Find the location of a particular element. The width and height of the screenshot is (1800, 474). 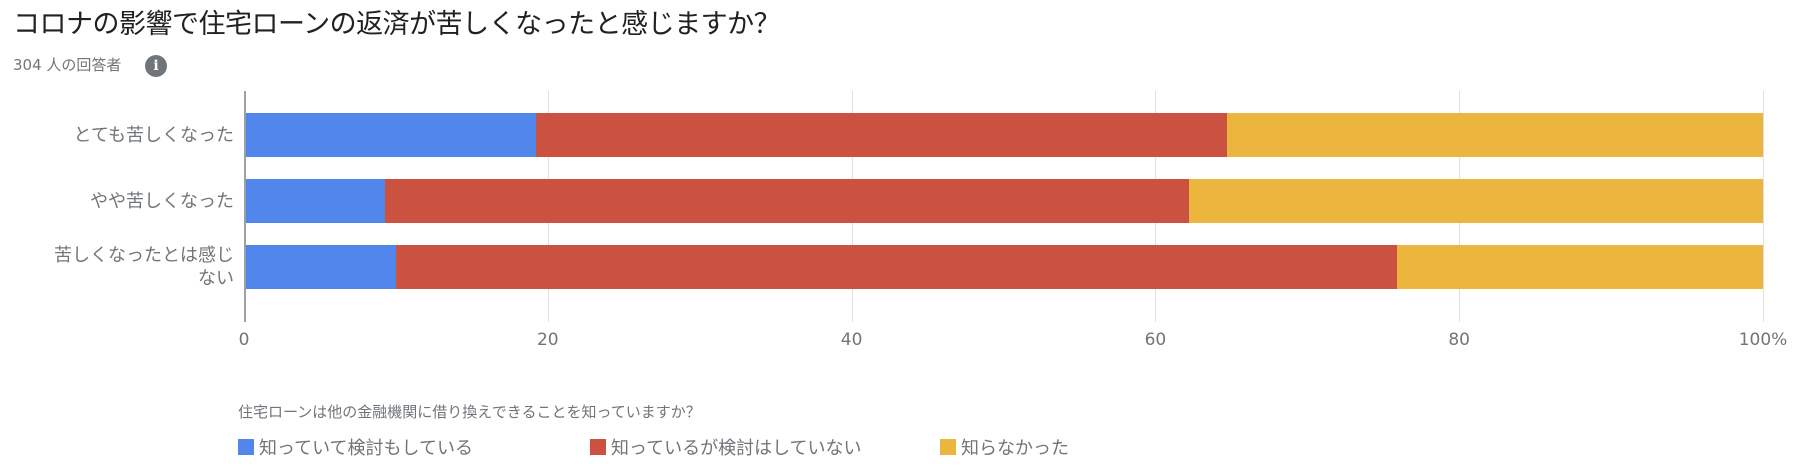

chart-title: コロナの影響で住宅ローンの返済が苦しくなったと感じますか？ is located at coordinates (397, 24).